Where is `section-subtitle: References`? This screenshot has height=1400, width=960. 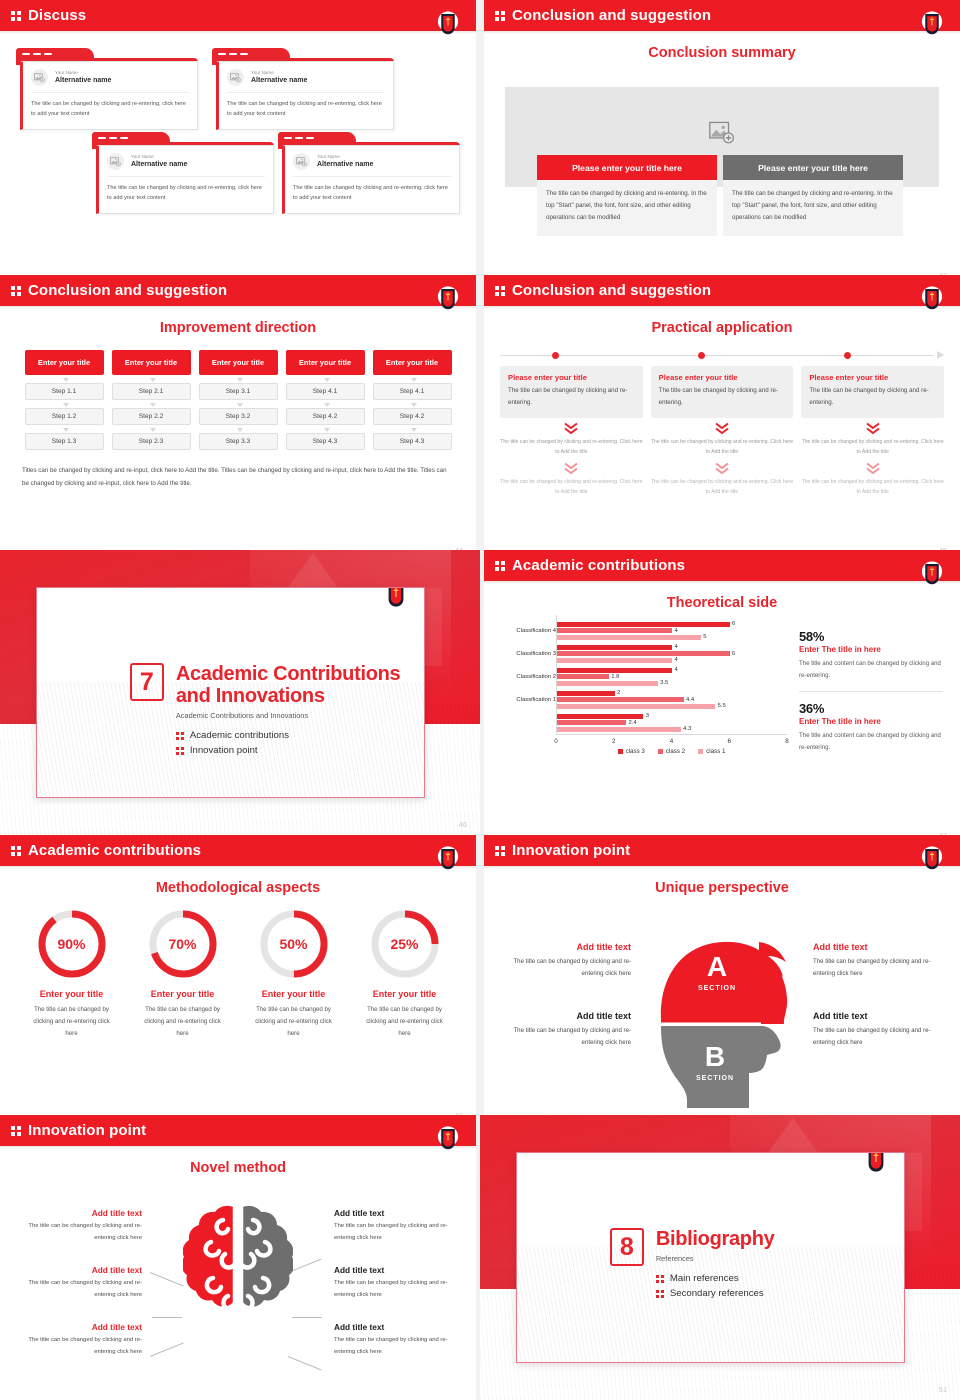
section-subtitle: References is located at coordinates (674, 1259).